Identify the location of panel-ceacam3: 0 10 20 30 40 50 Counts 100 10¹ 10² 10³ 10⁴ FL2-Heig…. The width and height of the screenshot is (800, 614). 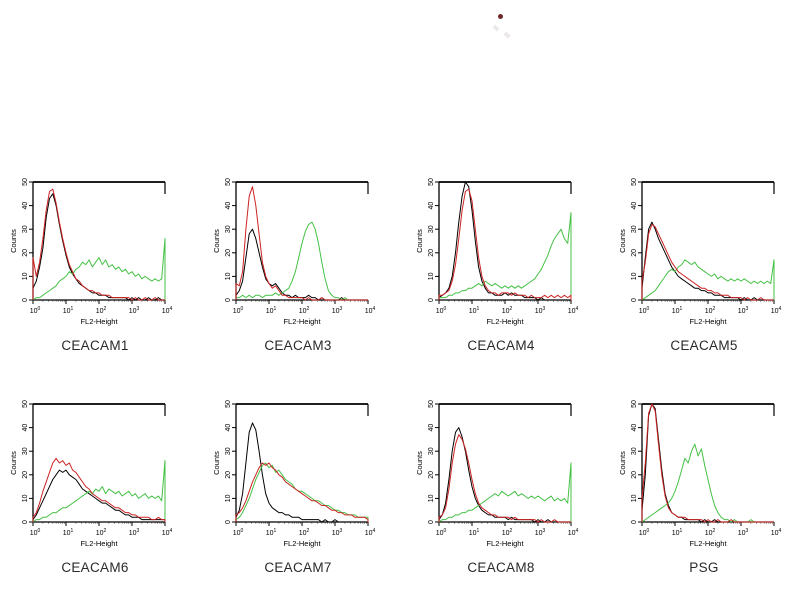
(304, 281).